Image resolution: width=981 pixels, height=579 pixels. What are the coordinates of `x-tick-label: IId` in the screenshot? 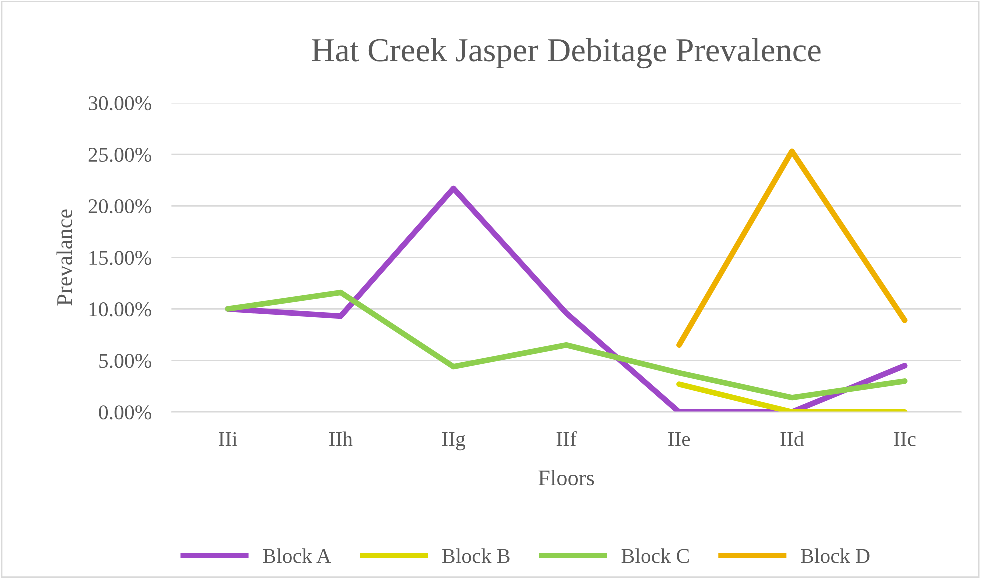 It's located at (792, 439).